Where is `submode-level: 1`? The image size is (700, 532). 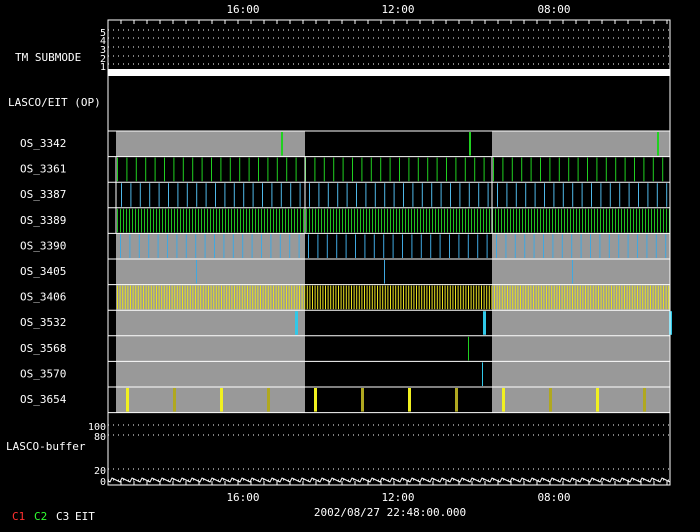 submode-level: 1 is located at coordinates (103, 67).